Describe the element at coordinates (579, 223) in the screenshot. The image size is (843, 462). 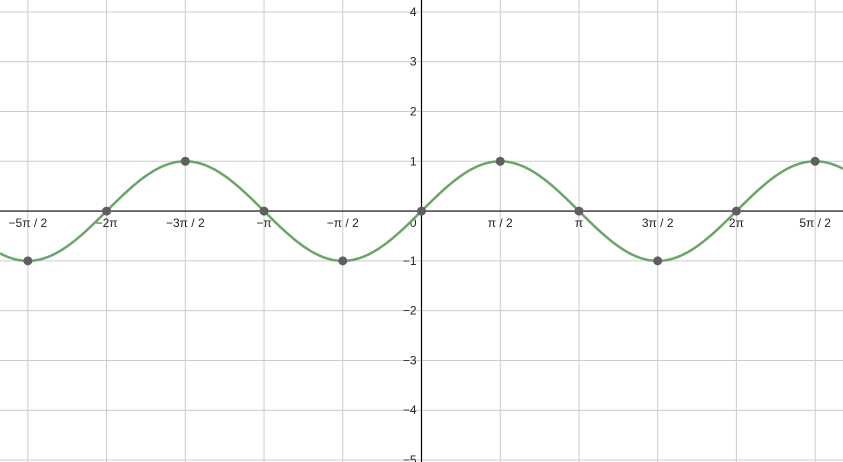
I see `x-tick-label: π` at that location.